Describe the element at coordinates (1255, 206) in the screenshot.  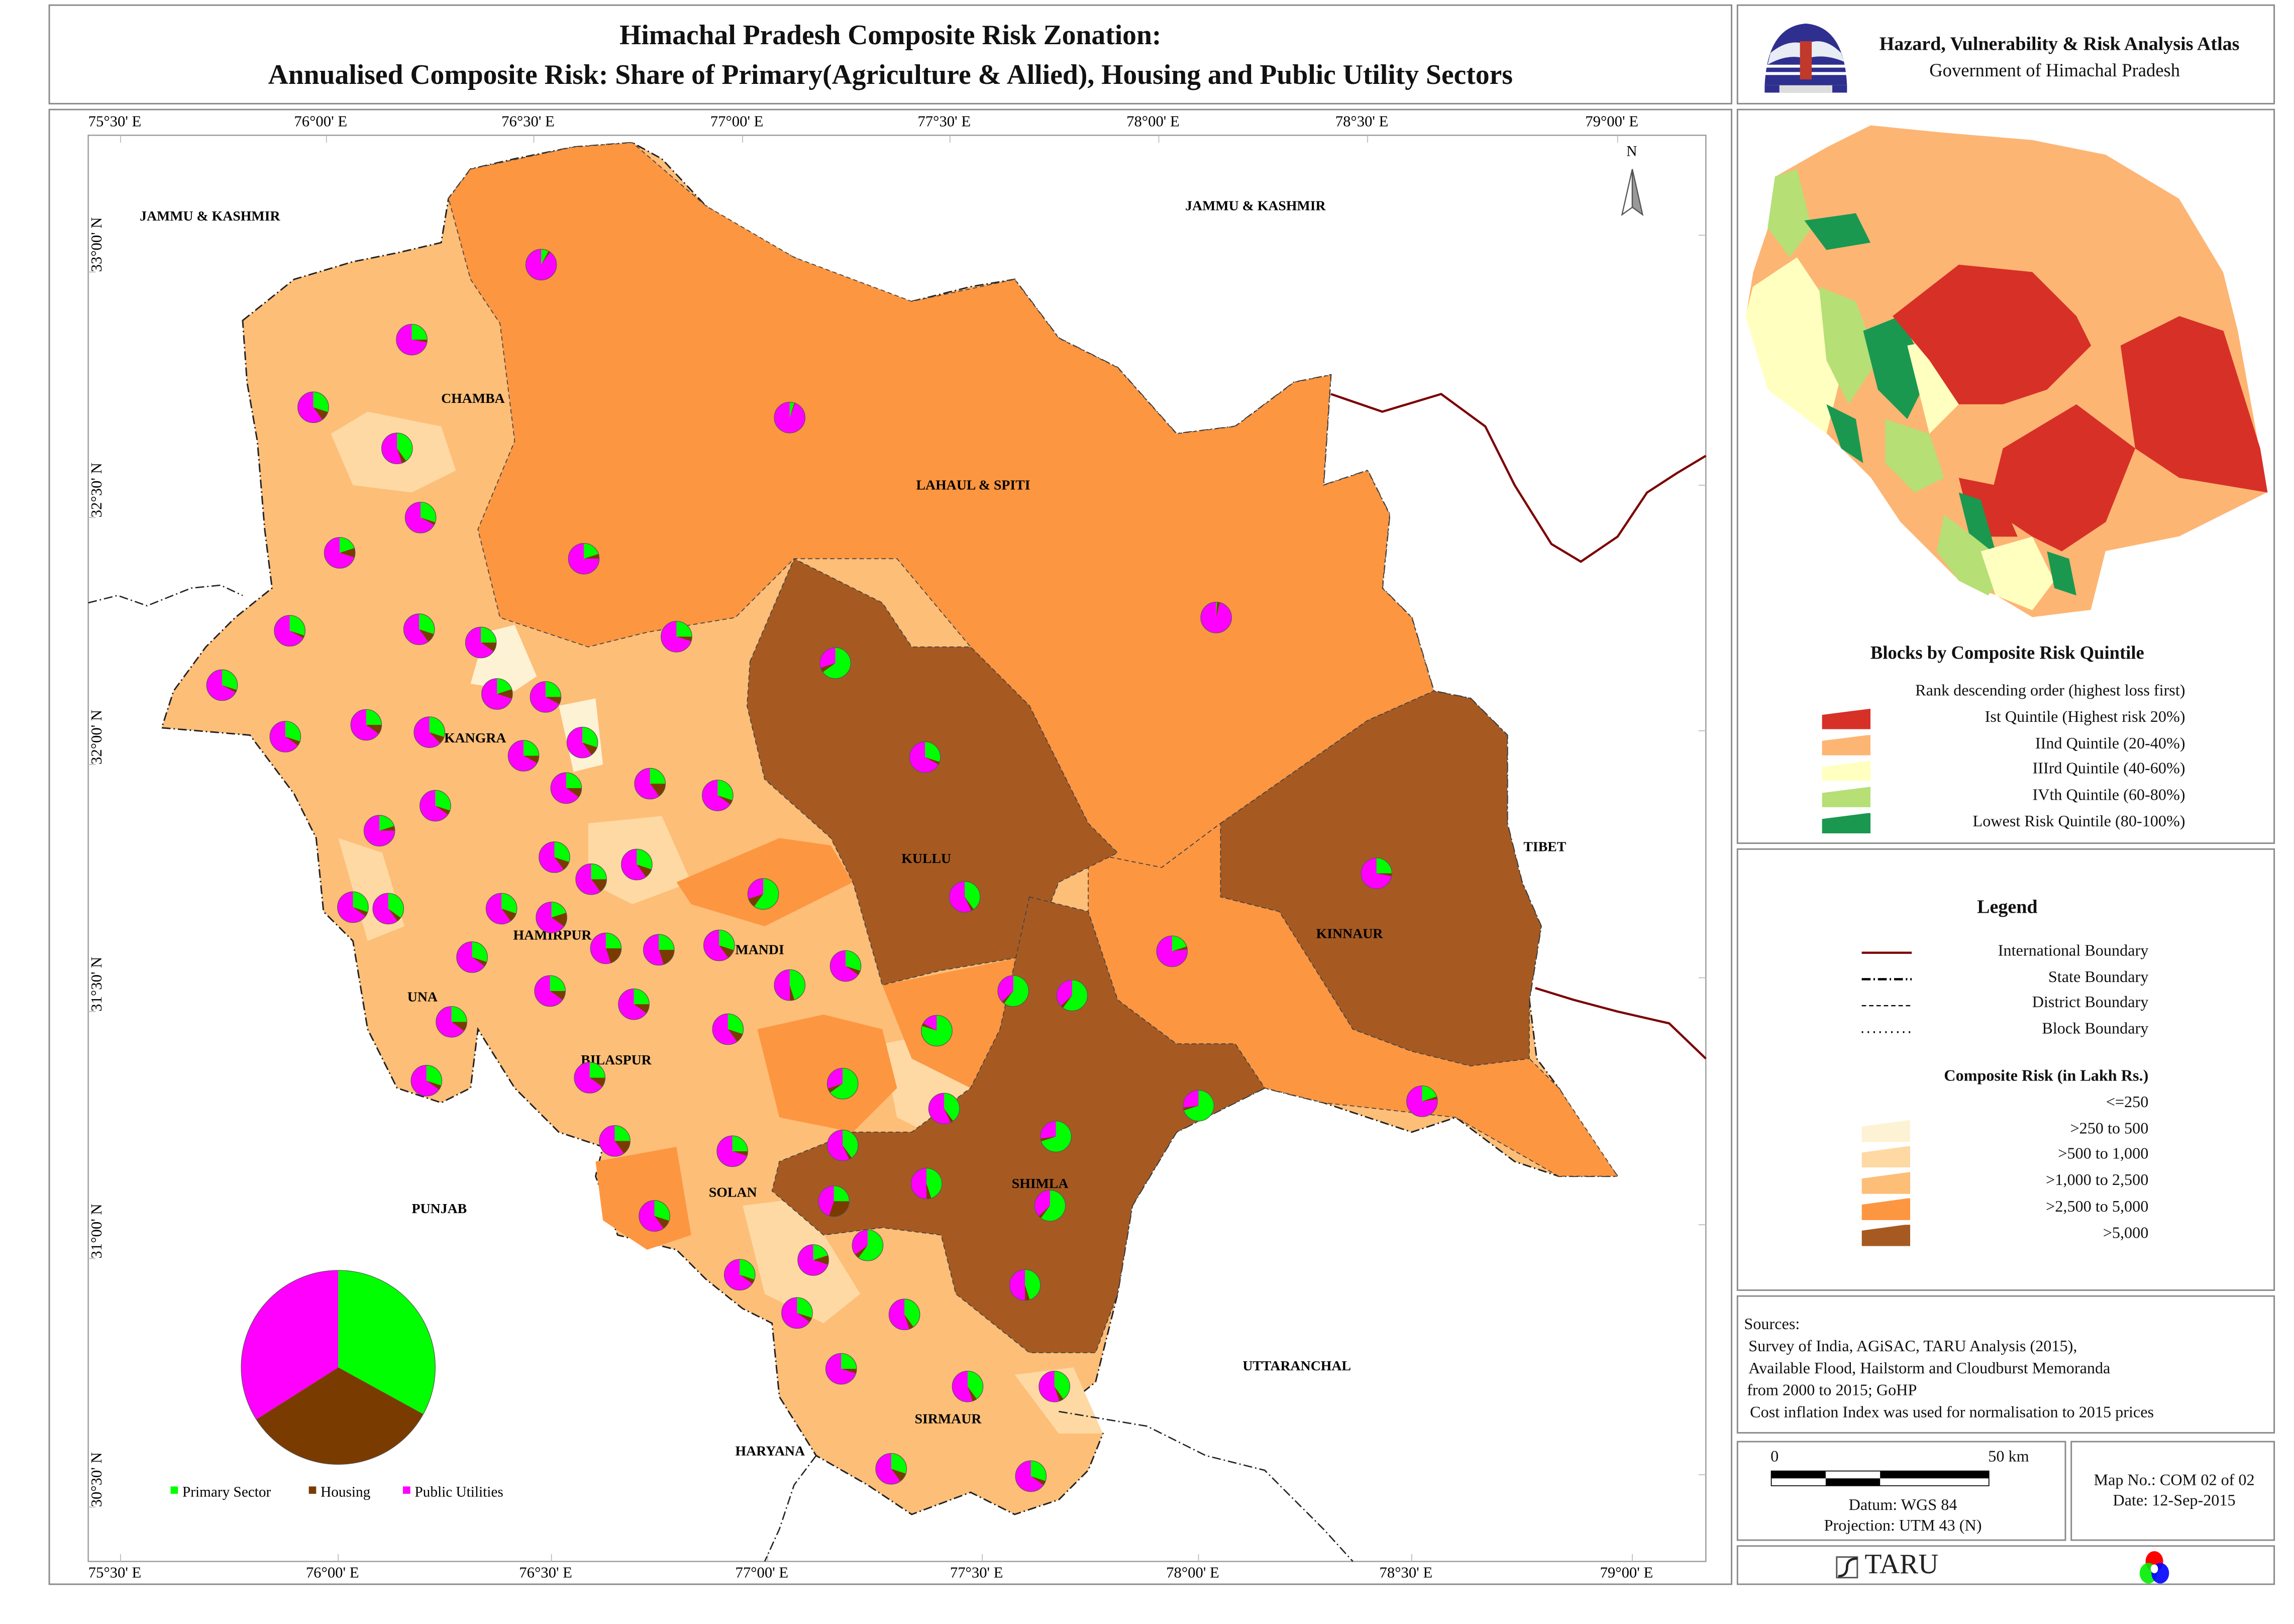
I see `map-label-jk_east: JAMMU & KASHMIR` at that location.